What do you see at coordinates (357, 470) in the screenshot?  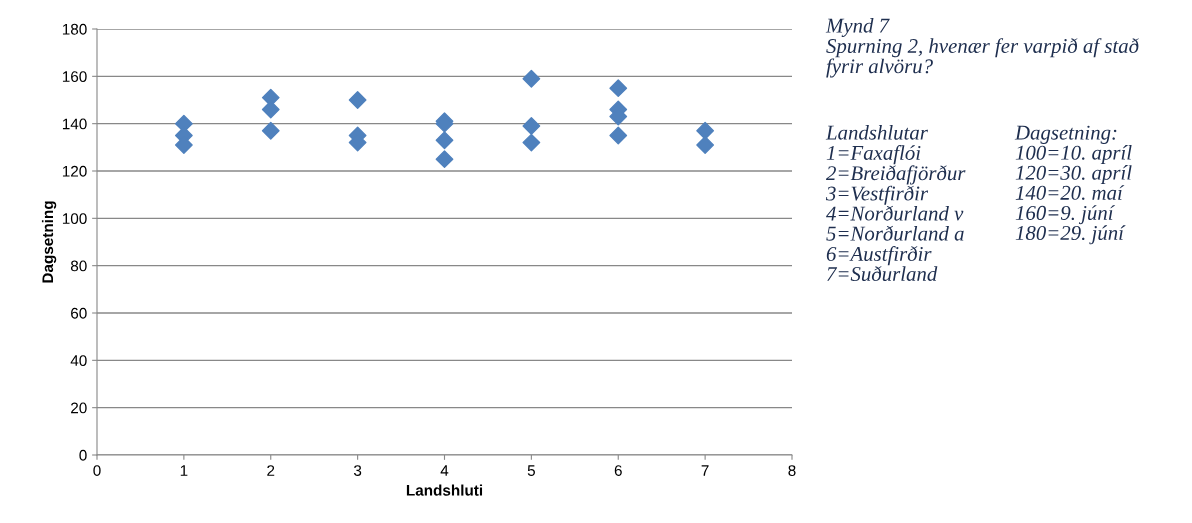 I see `x-tick-label: 3` at bounding box center [357, 470].